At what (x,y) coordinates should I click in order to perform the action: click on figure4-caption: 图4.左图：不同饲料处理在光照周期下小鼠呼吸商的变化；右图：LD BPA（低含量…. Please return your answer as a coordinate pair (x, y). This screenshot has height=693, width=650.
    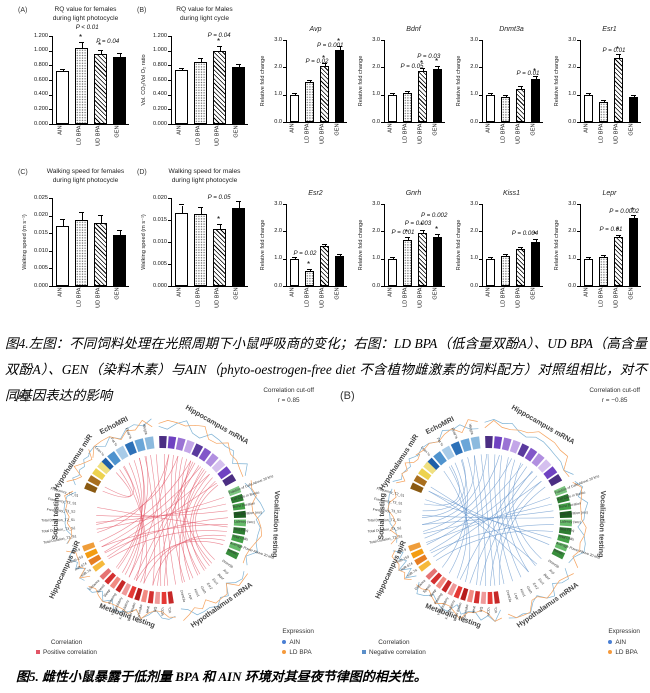
    Looking at the image, I should click on (326, 370).